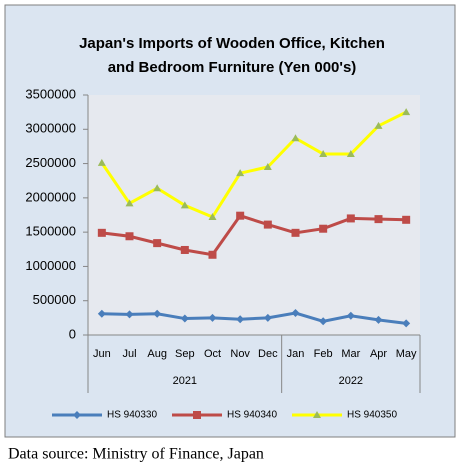 Image resolution: width=462 pixels, height=476 pixels. I want to click on source-note: Data source: Ministry of Finance, Japan, so click(136, 454).